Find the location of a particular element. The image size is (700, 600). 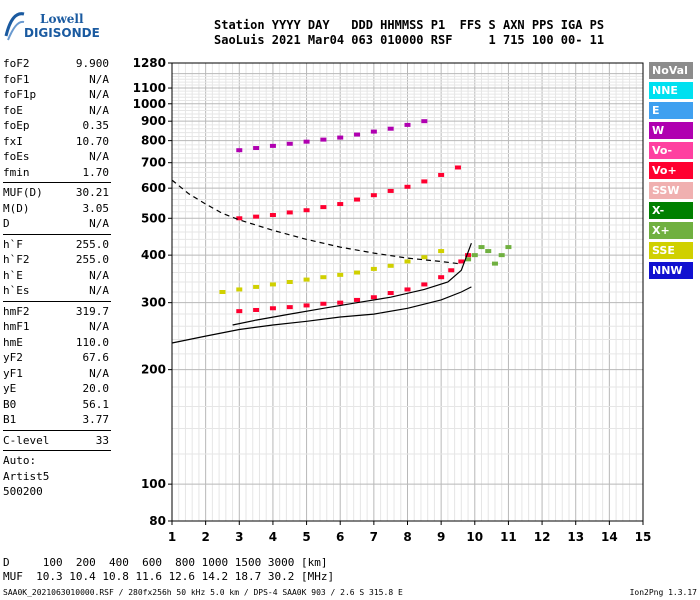

param-value: 20.0 is located at coordinates (96, 388).